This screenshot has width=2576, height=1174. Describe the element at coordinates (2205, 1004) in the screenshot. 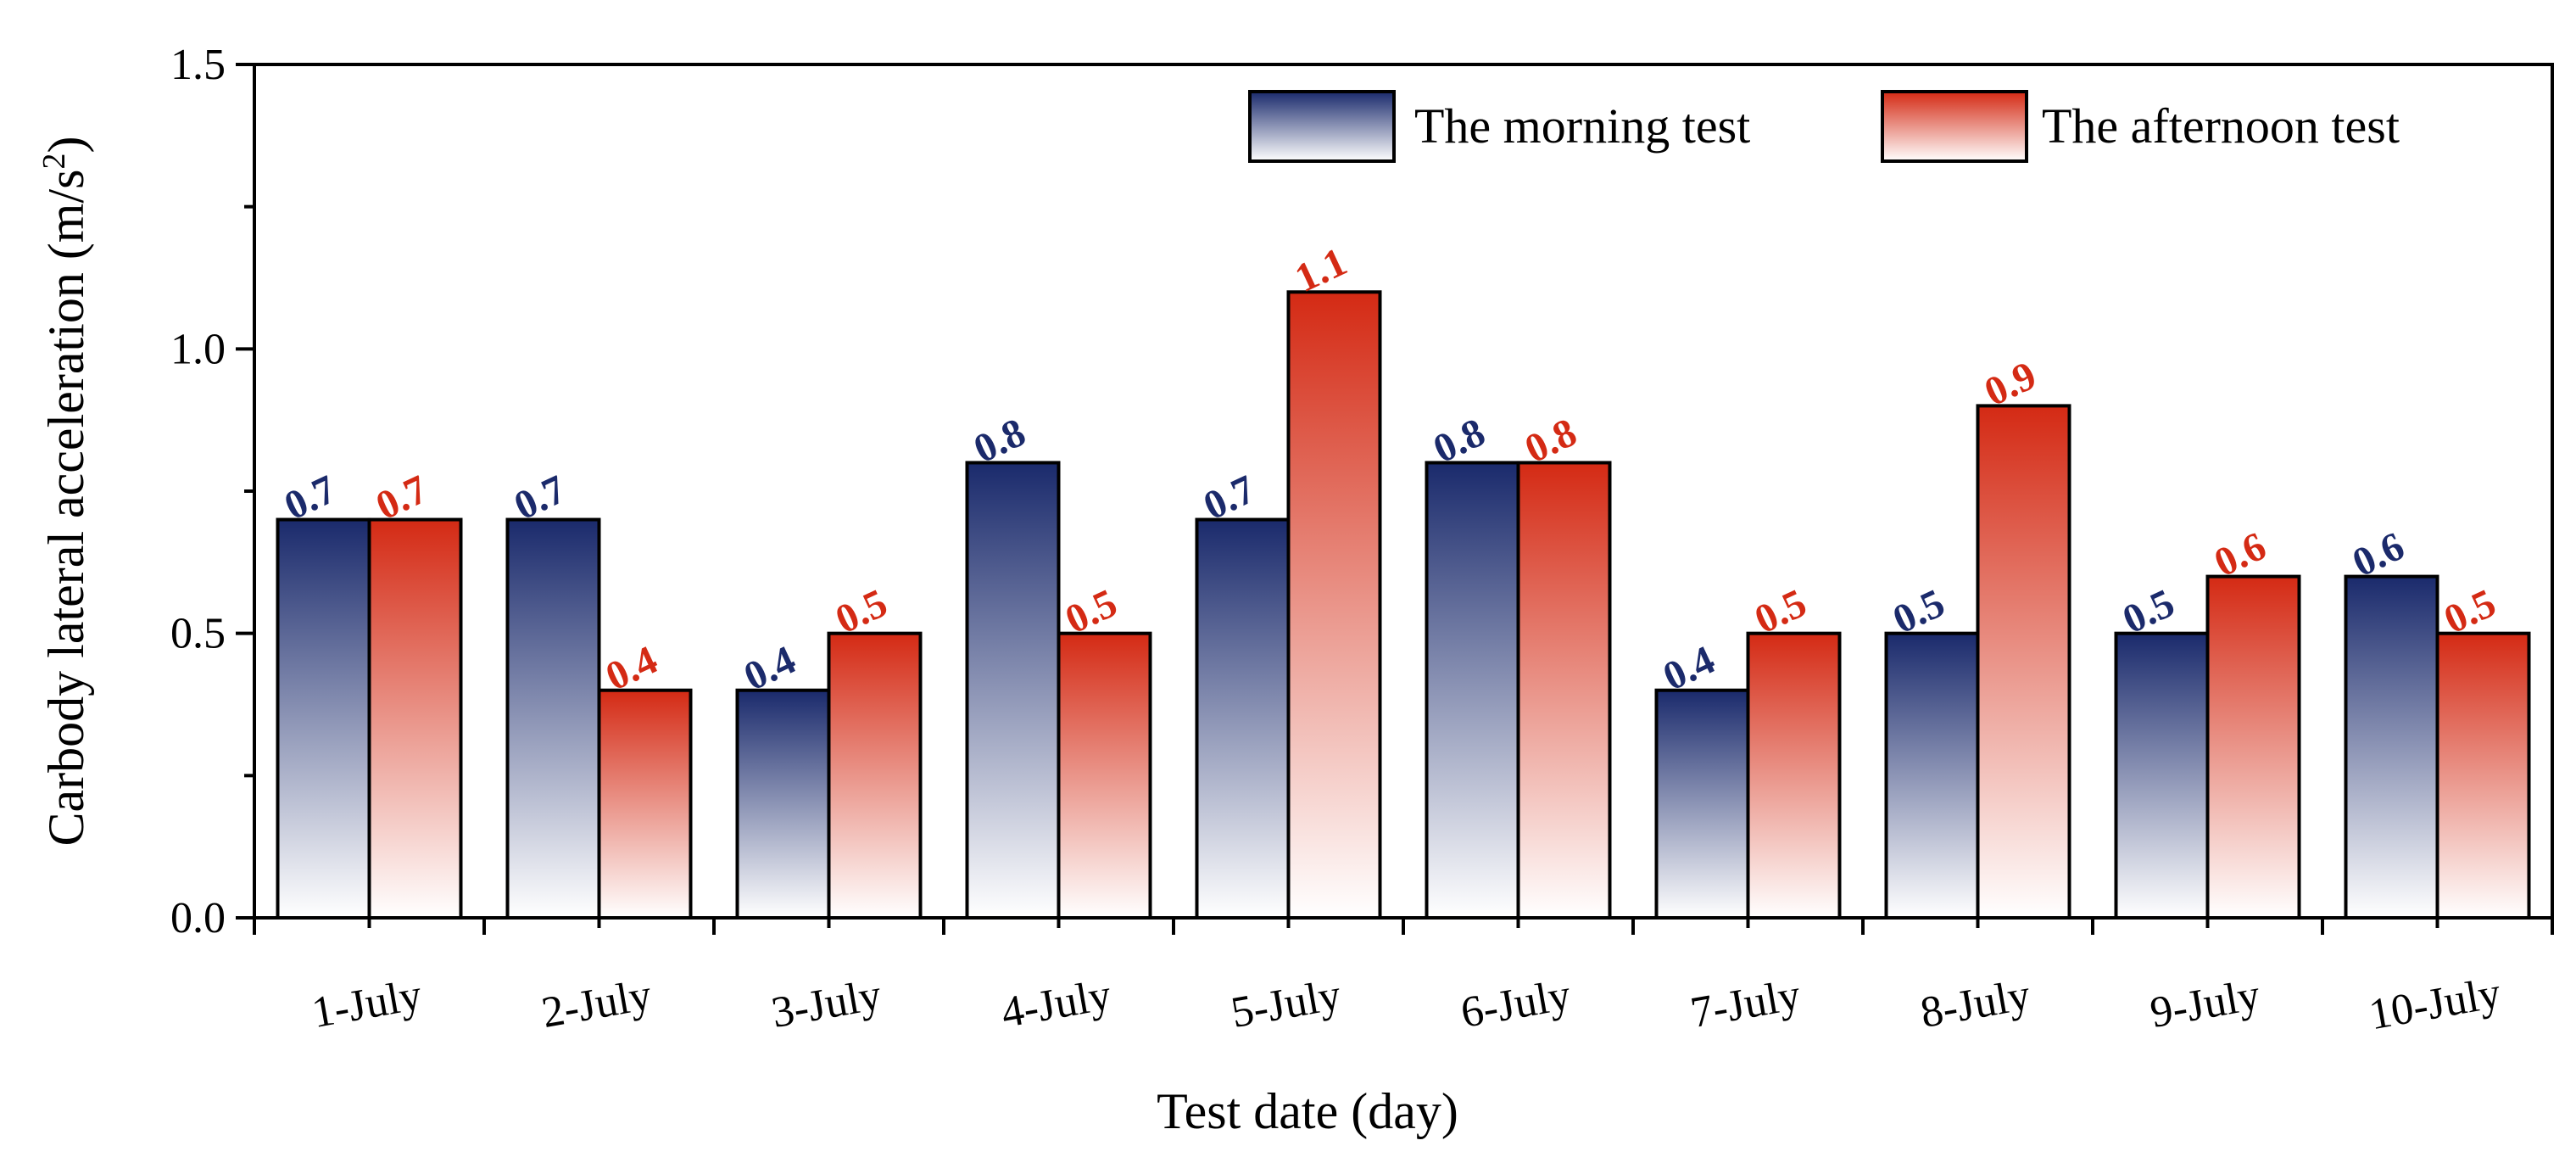

I see `x-tick-label: 9-July` at that location.